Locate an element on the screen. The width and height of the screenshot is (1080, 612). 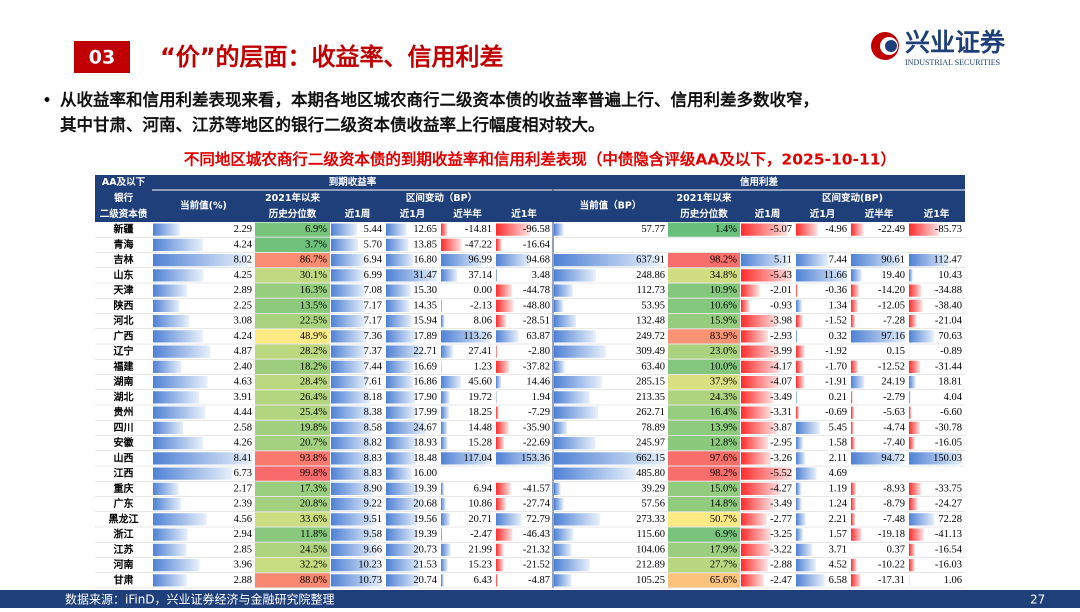
cell-value: 22.71 is located at coordinates (425, 351).